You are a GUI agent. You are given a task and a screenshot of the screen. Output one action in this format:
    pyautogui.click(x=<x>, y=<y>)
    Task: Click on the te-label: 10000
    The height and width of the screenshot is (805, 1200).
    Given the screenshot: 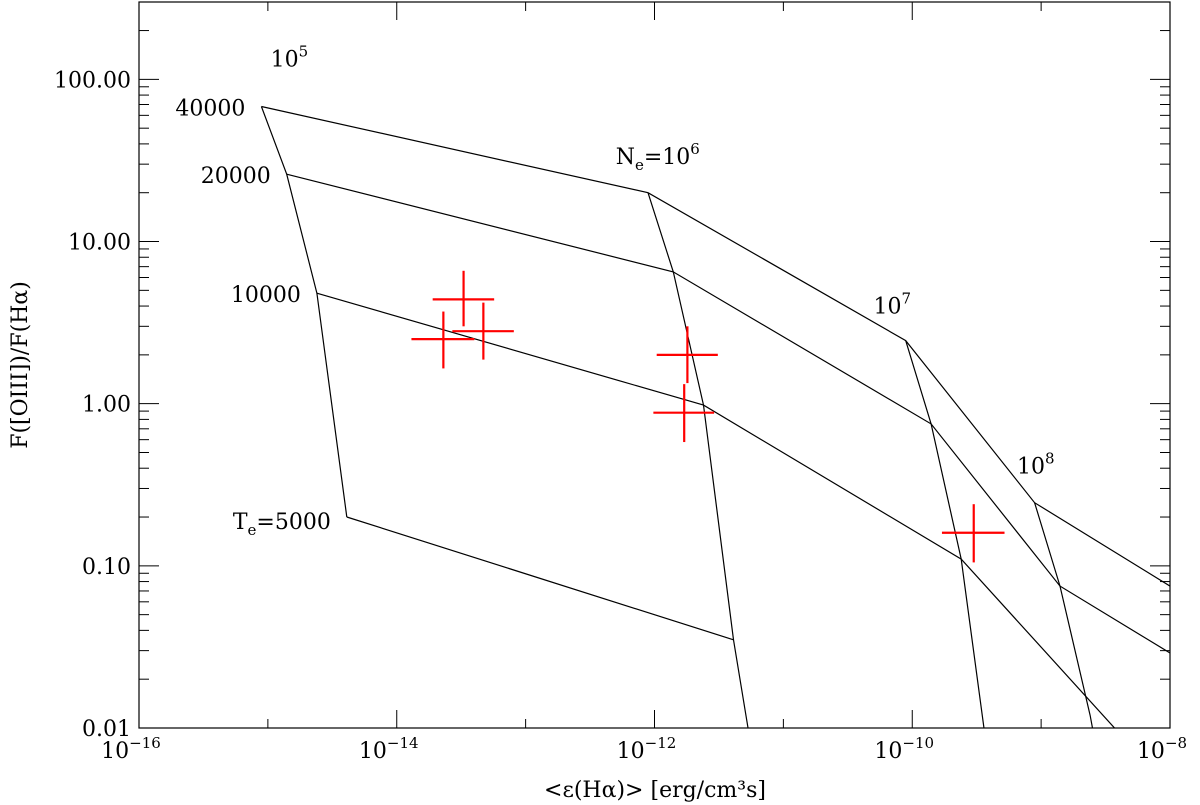 What is the action you would take?
    pyautogui.click(x=266, y=295)
    